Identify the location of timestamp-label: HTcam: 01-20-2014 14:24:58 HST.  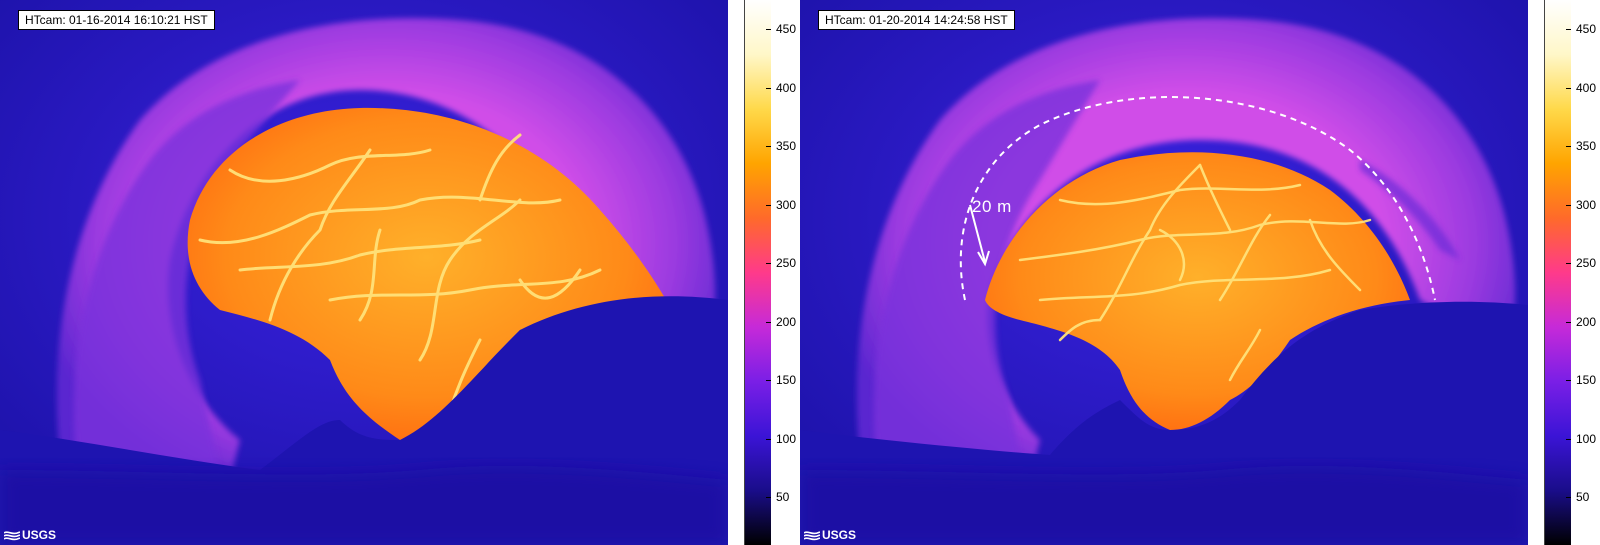
(916, 20).